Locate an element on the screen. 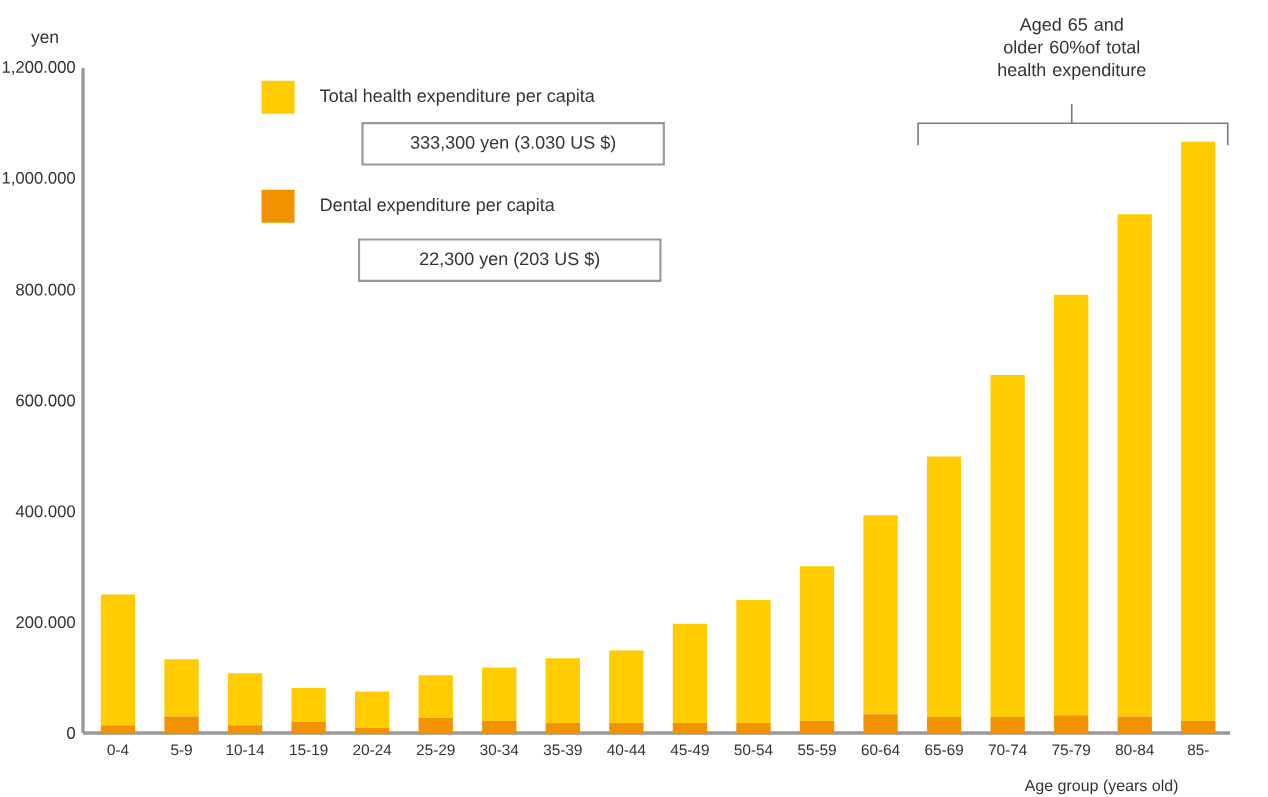 The width and height of the screenshot is (1268, 797). y-tick-label: 1,200.000 is located at coordinates (39, 68).